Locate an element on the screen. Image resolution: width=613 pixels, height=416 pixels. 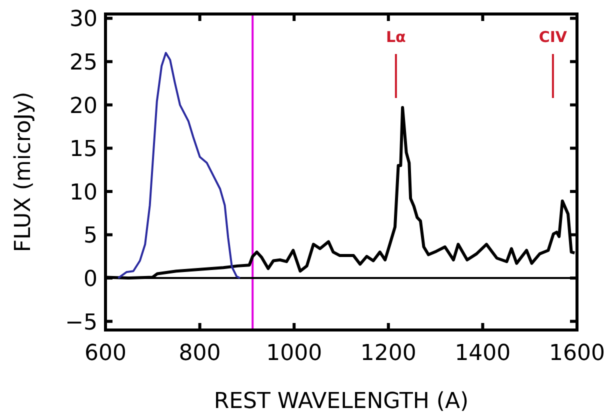
x-tick-label: 600 is located at coordinates (105, 353).